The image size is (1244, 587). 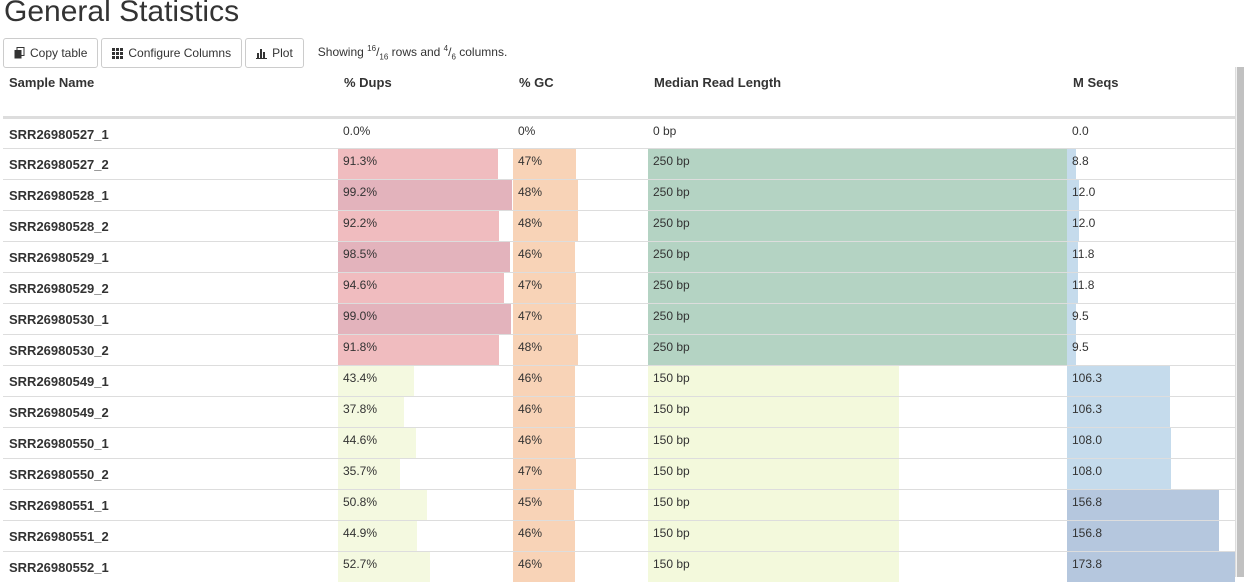 I want to click on sample-name-cell: SRR26980529_2, so click(x=170, y=287).